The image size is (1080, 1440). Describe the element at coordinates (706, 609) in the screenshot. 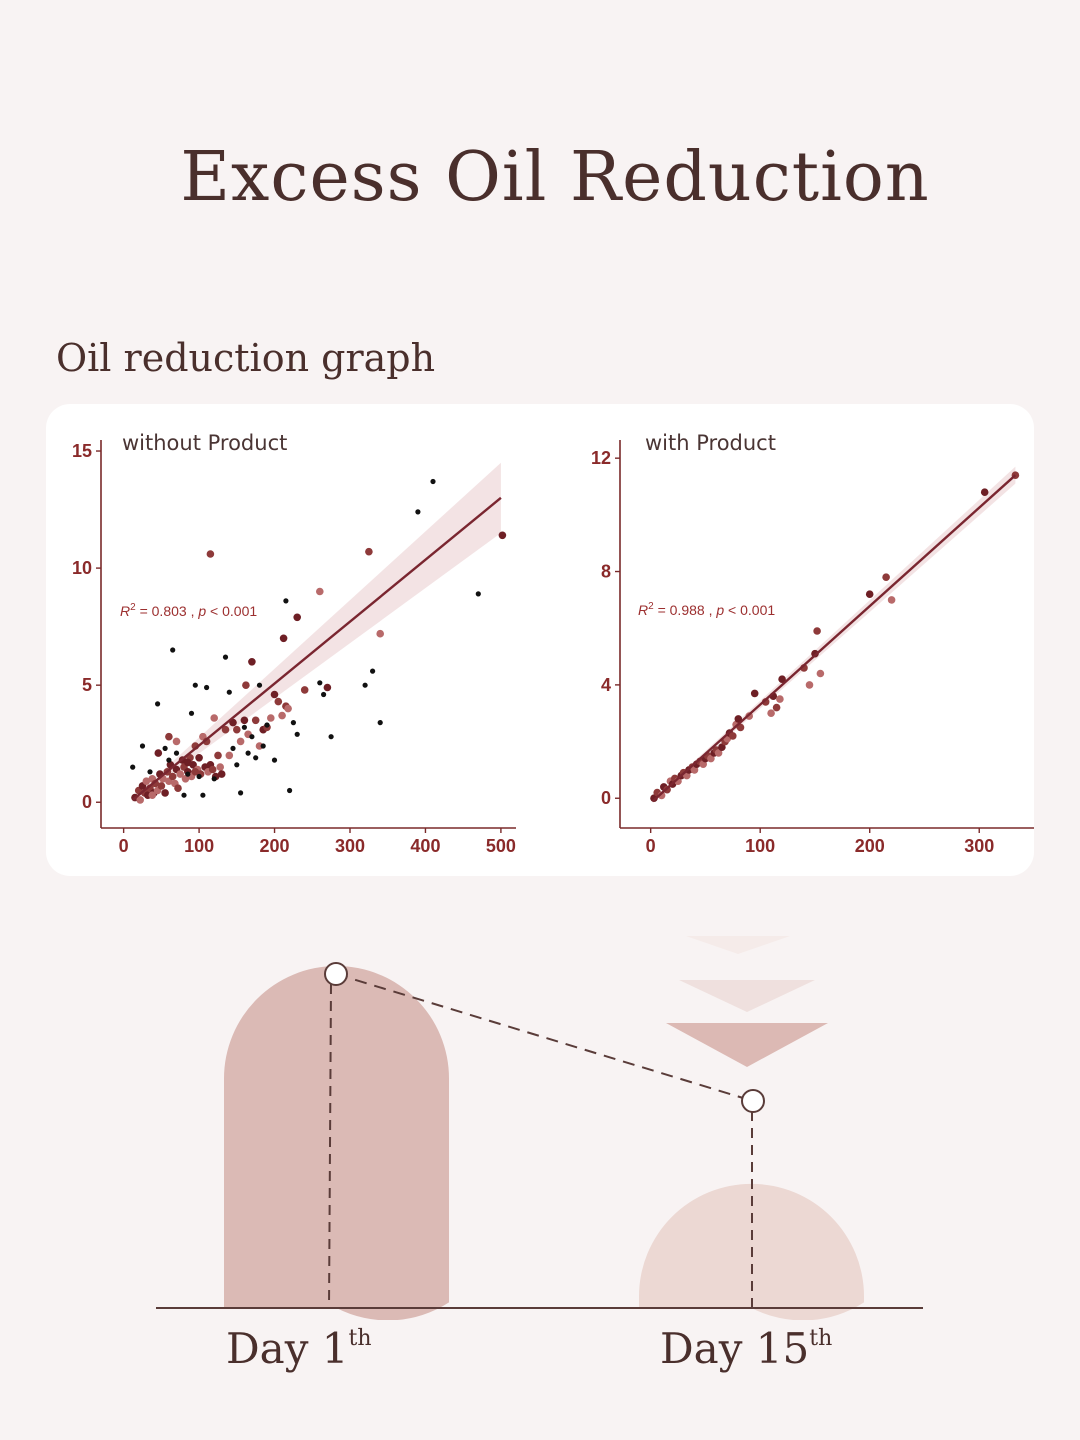

I see `r2-annotation: R2 = 0.988 , p < 0.001` at that location.